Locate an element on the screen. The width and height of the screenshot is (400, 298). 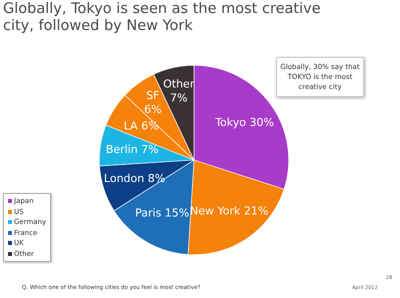
data-label: 8% is located at coordinates (157, 179).